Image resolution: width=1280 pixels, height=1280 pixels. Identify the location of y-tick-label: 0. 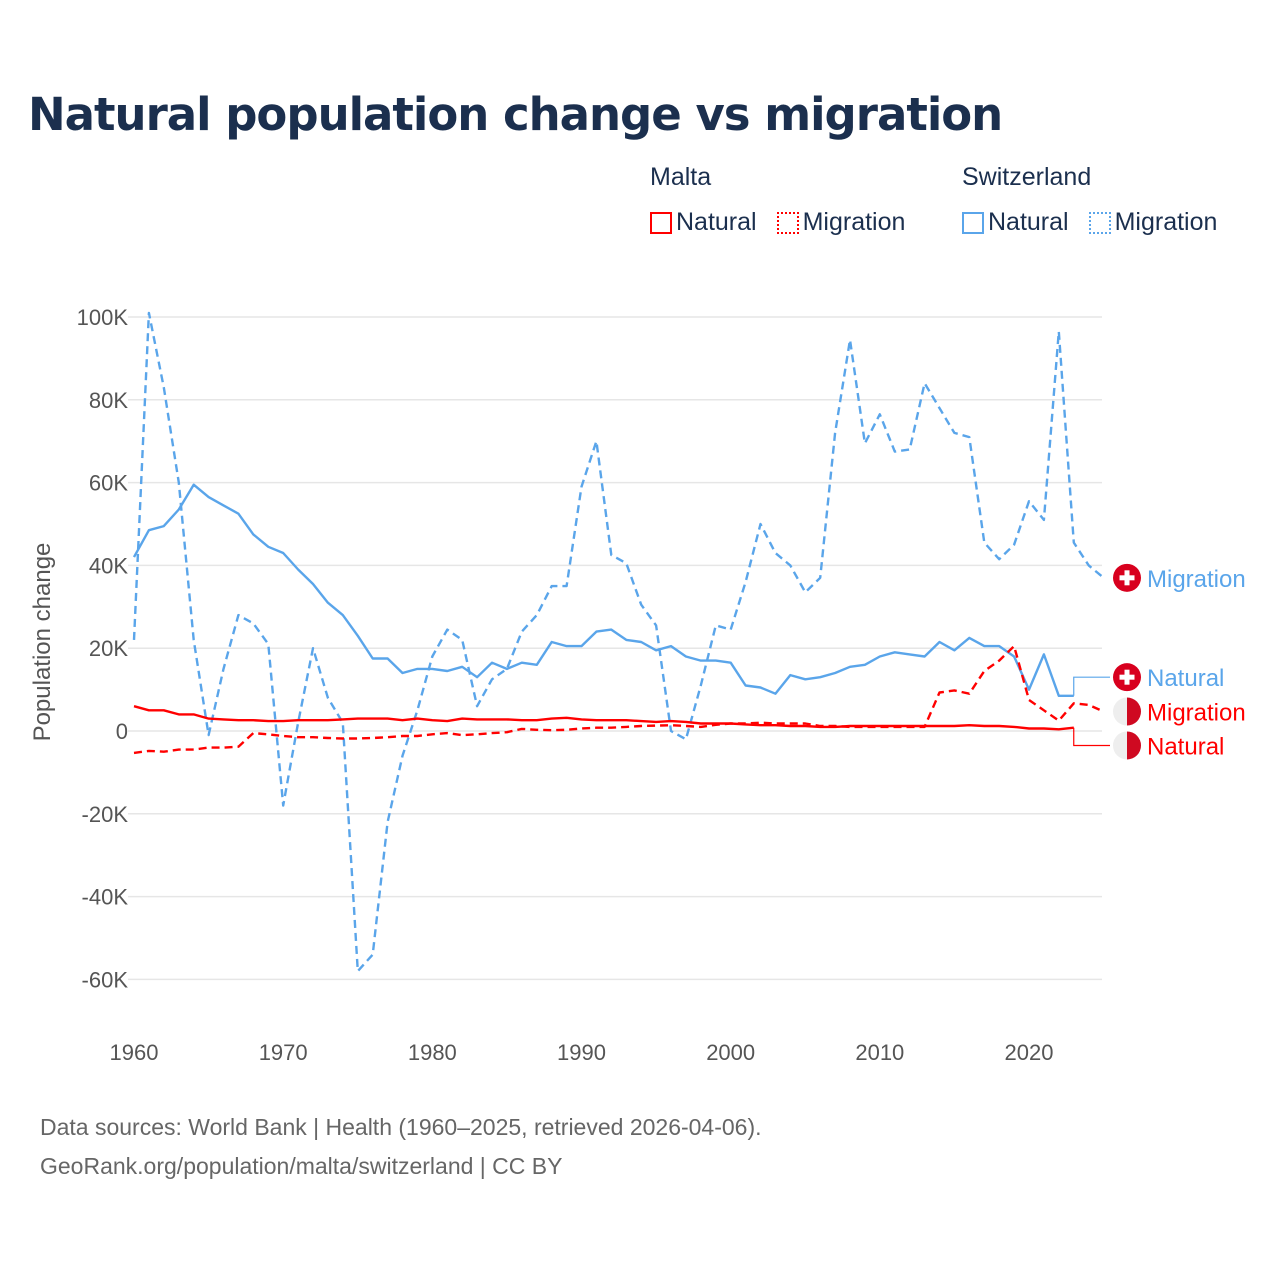
(122, 731).